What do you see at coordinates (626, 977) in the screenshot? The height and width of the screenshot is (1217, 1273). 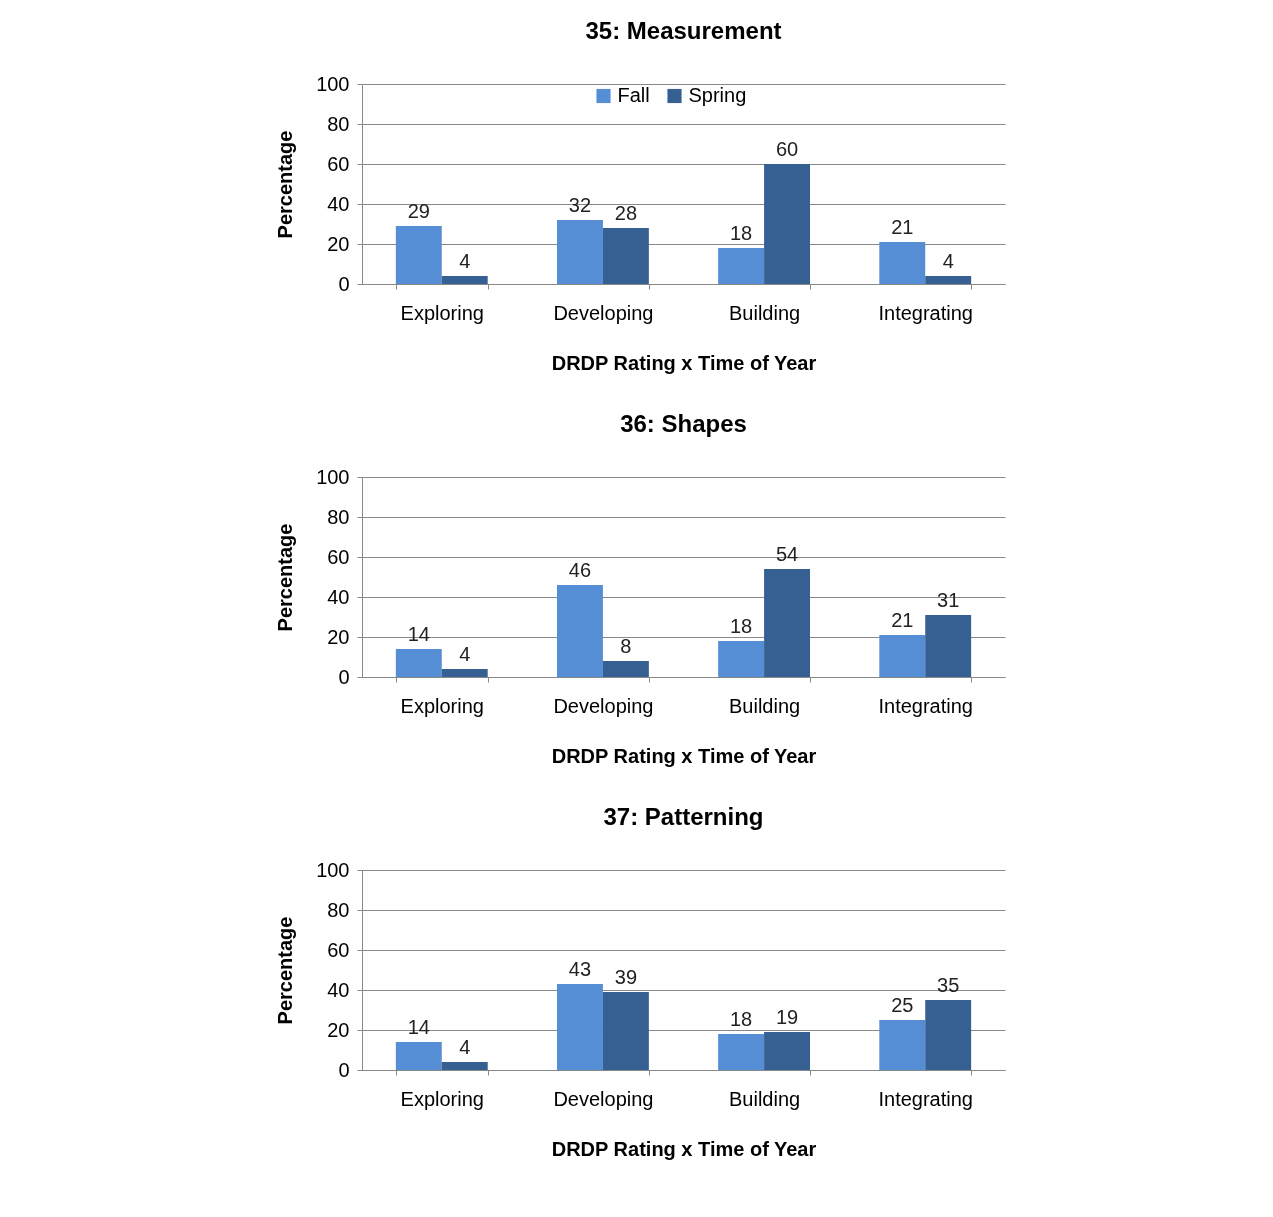 I see `data-label: 39` at bounding box center [626, 977].